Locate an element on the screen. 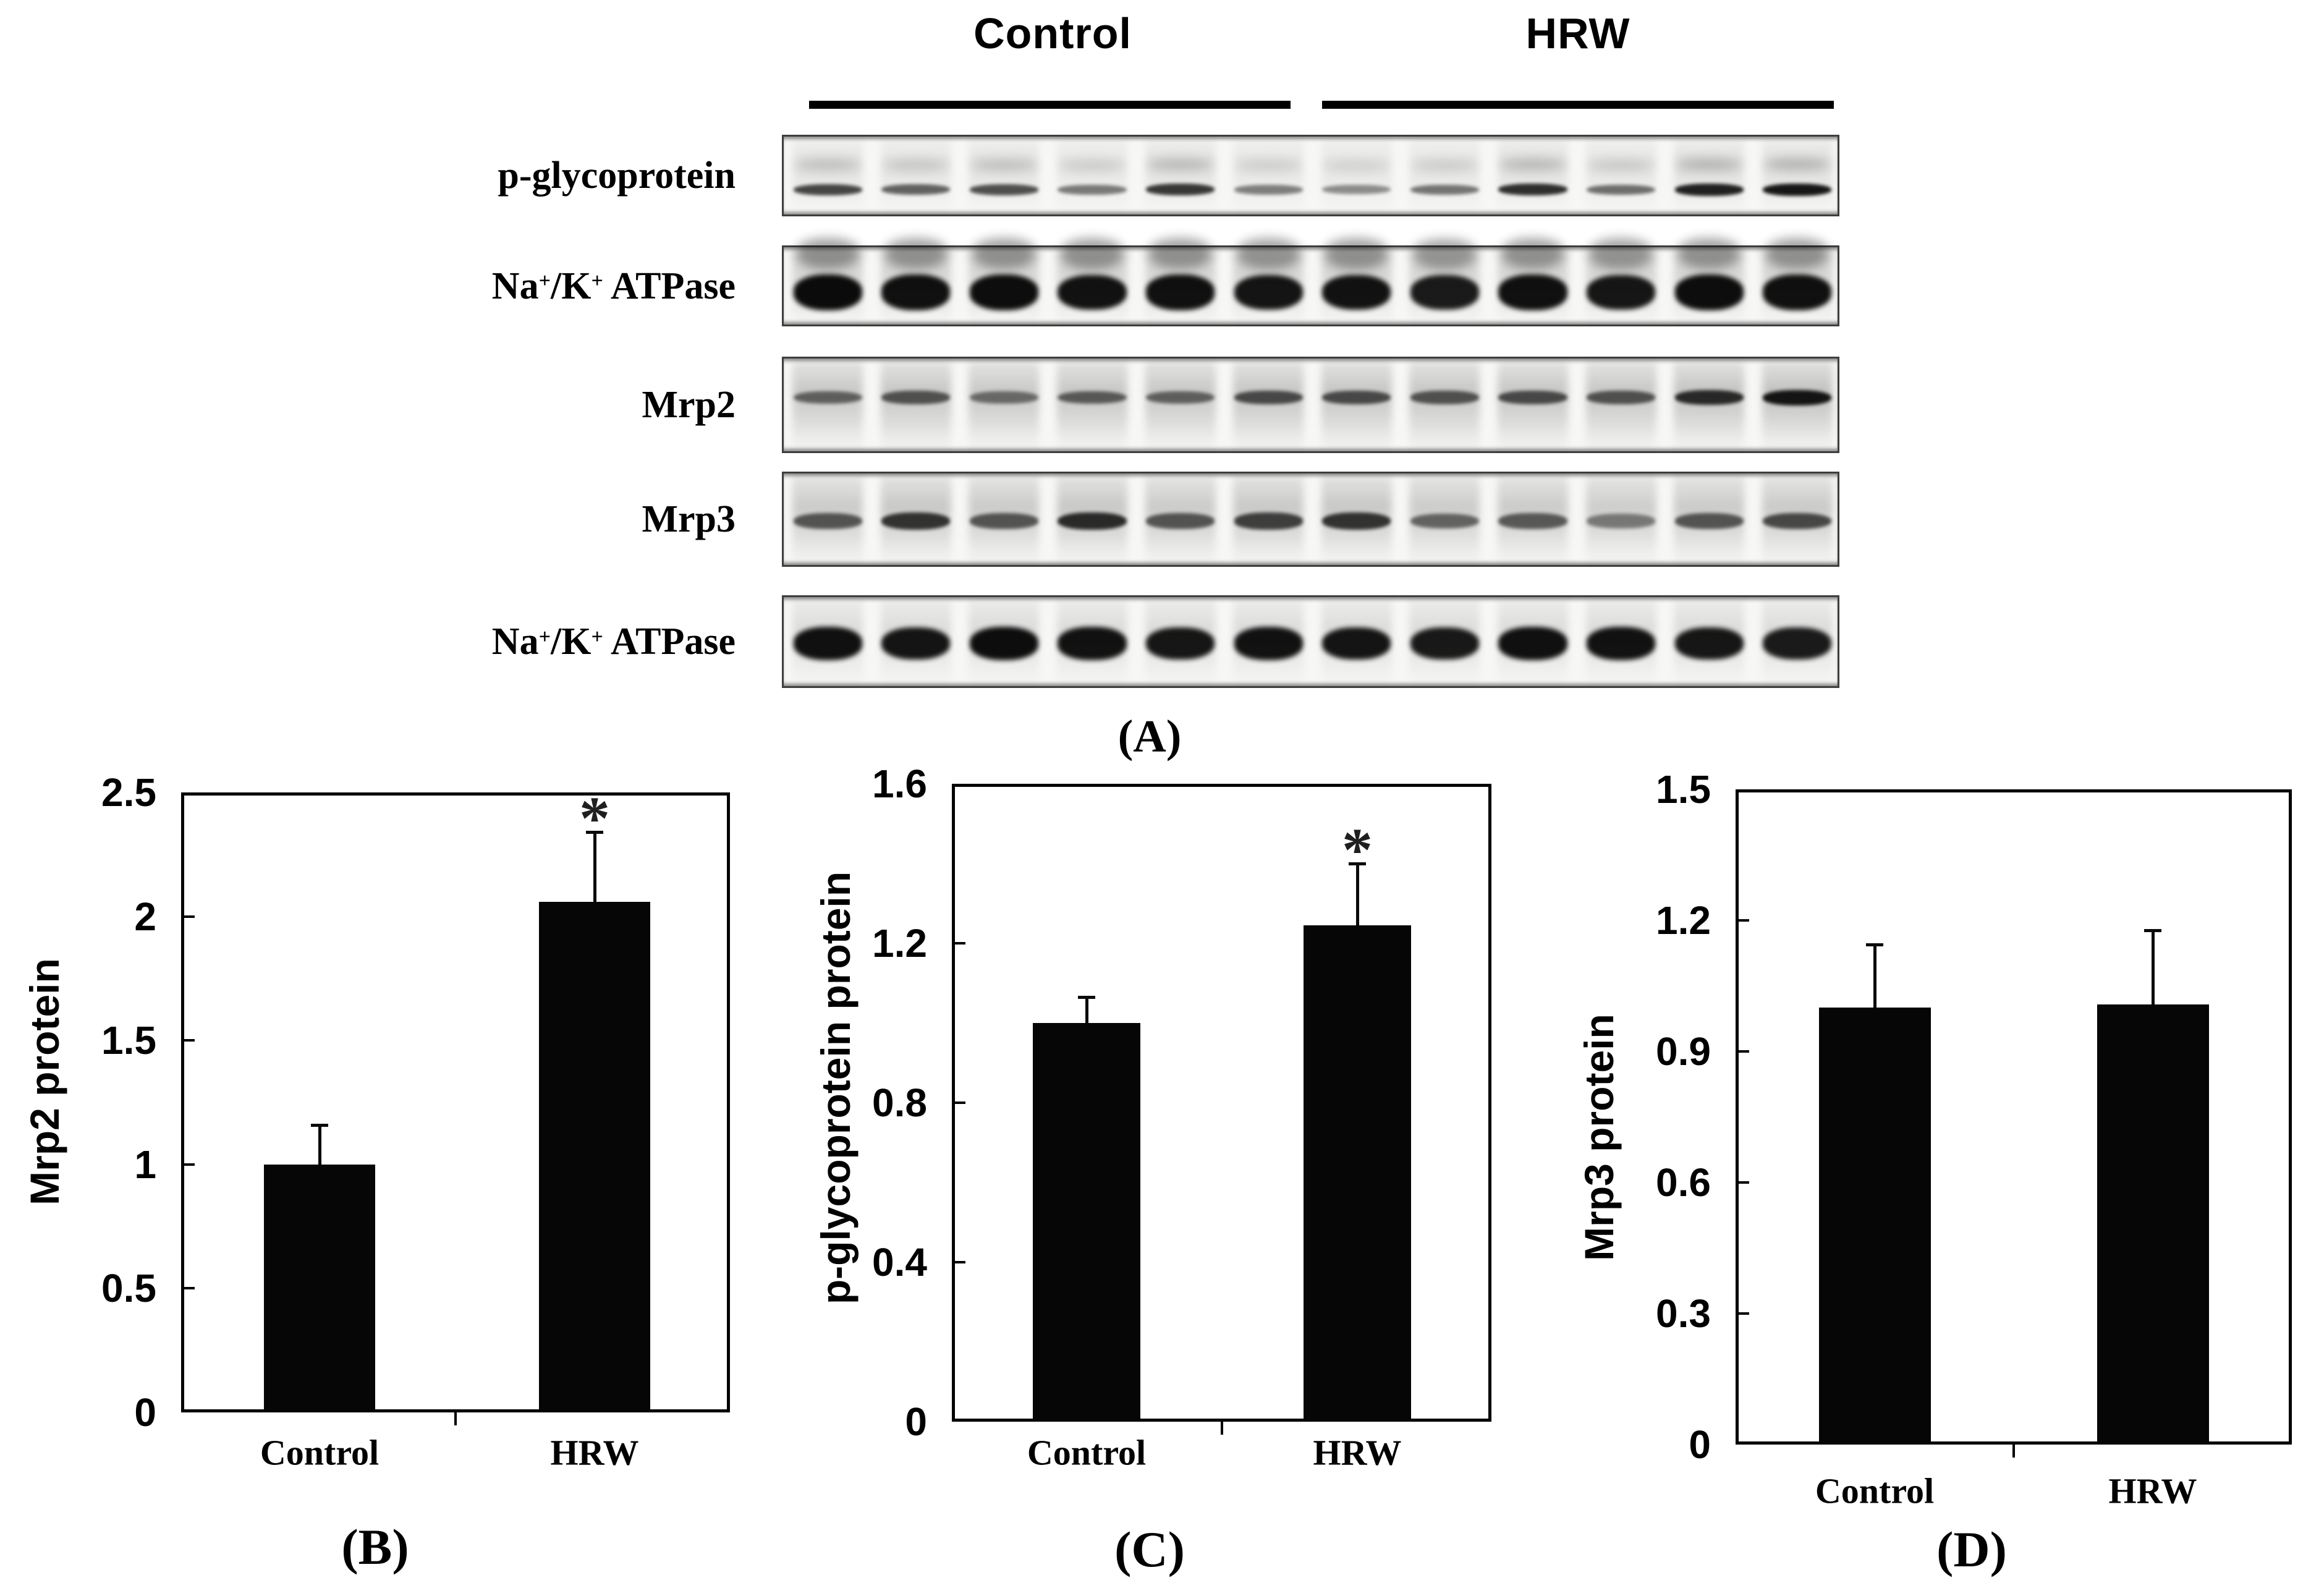 This screenshot has width=2311, height=1596. panel-label: (B) is located at coordinates (375, 1547).